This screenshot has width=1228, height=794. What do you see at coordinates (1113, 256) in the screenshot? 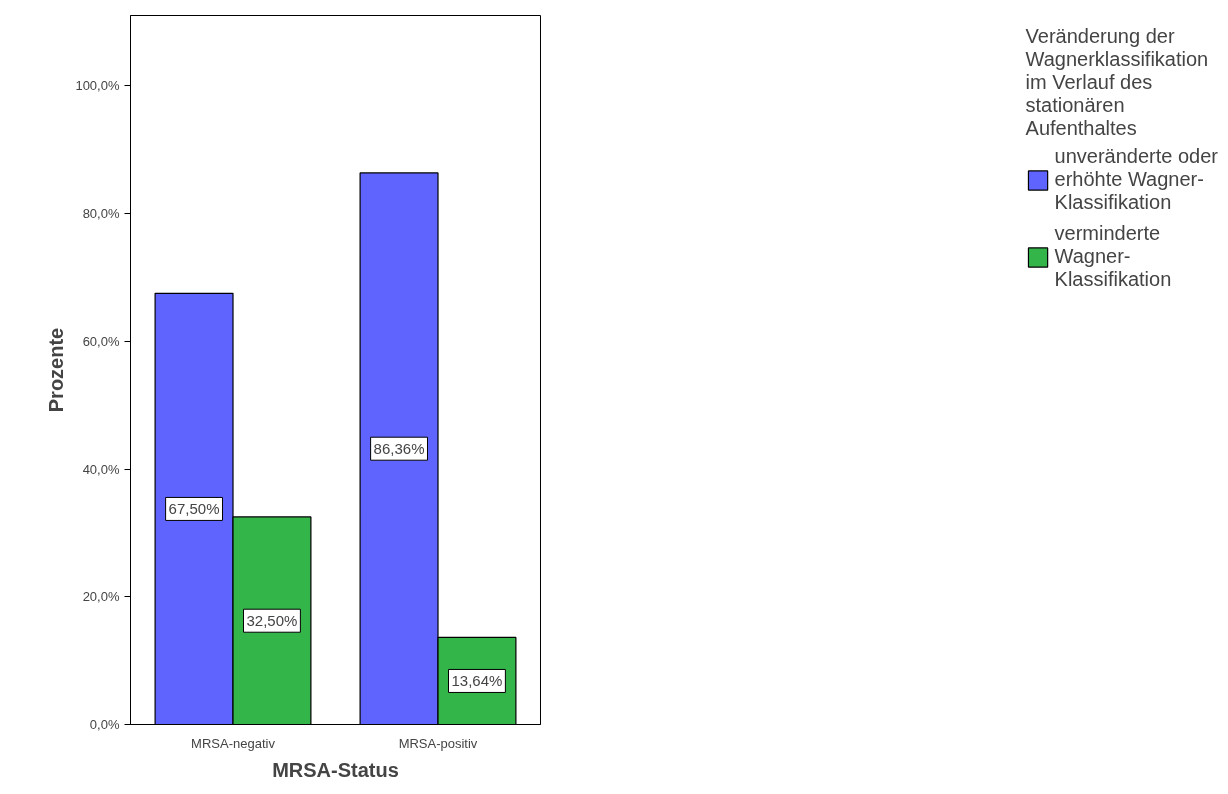
I see `legend-label: verminderte Wagner-Klassifikation` at bounding box center [1113, 256].